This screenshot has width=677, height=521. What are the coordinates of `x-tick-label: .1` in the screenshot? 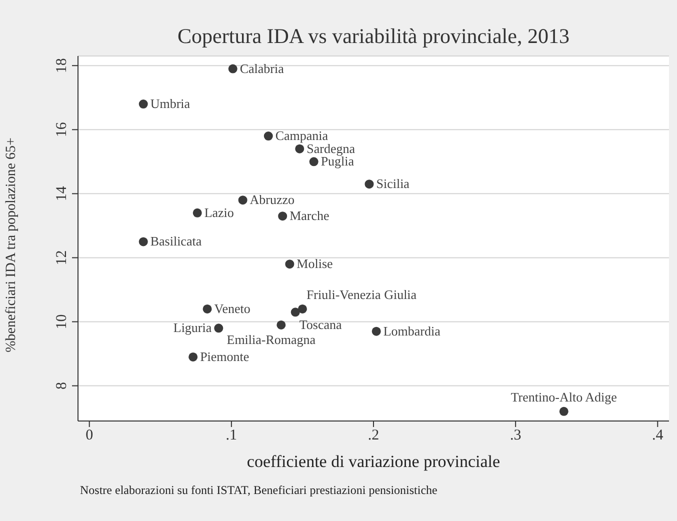 It's located at (232, 436).